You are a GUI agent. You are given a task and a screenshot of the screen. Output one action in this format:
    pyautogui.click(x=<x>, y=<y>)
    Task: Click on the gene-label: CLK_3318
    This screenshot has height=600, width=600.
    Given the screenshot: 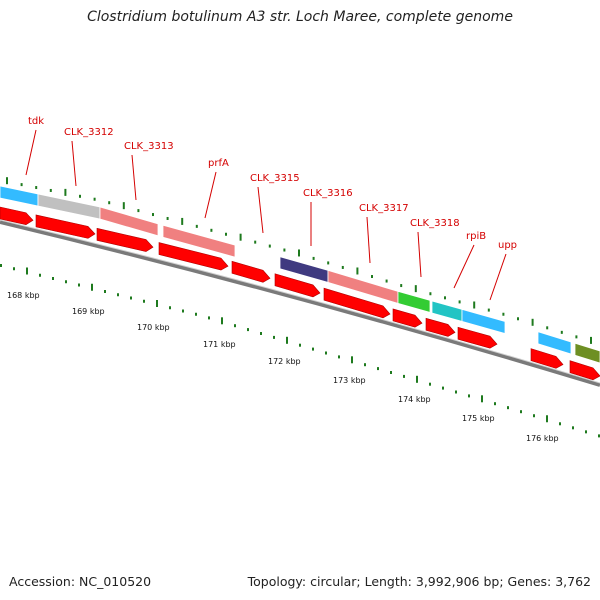 What is the action you would take?
    pyautogui.click(x=435, y=223)
    